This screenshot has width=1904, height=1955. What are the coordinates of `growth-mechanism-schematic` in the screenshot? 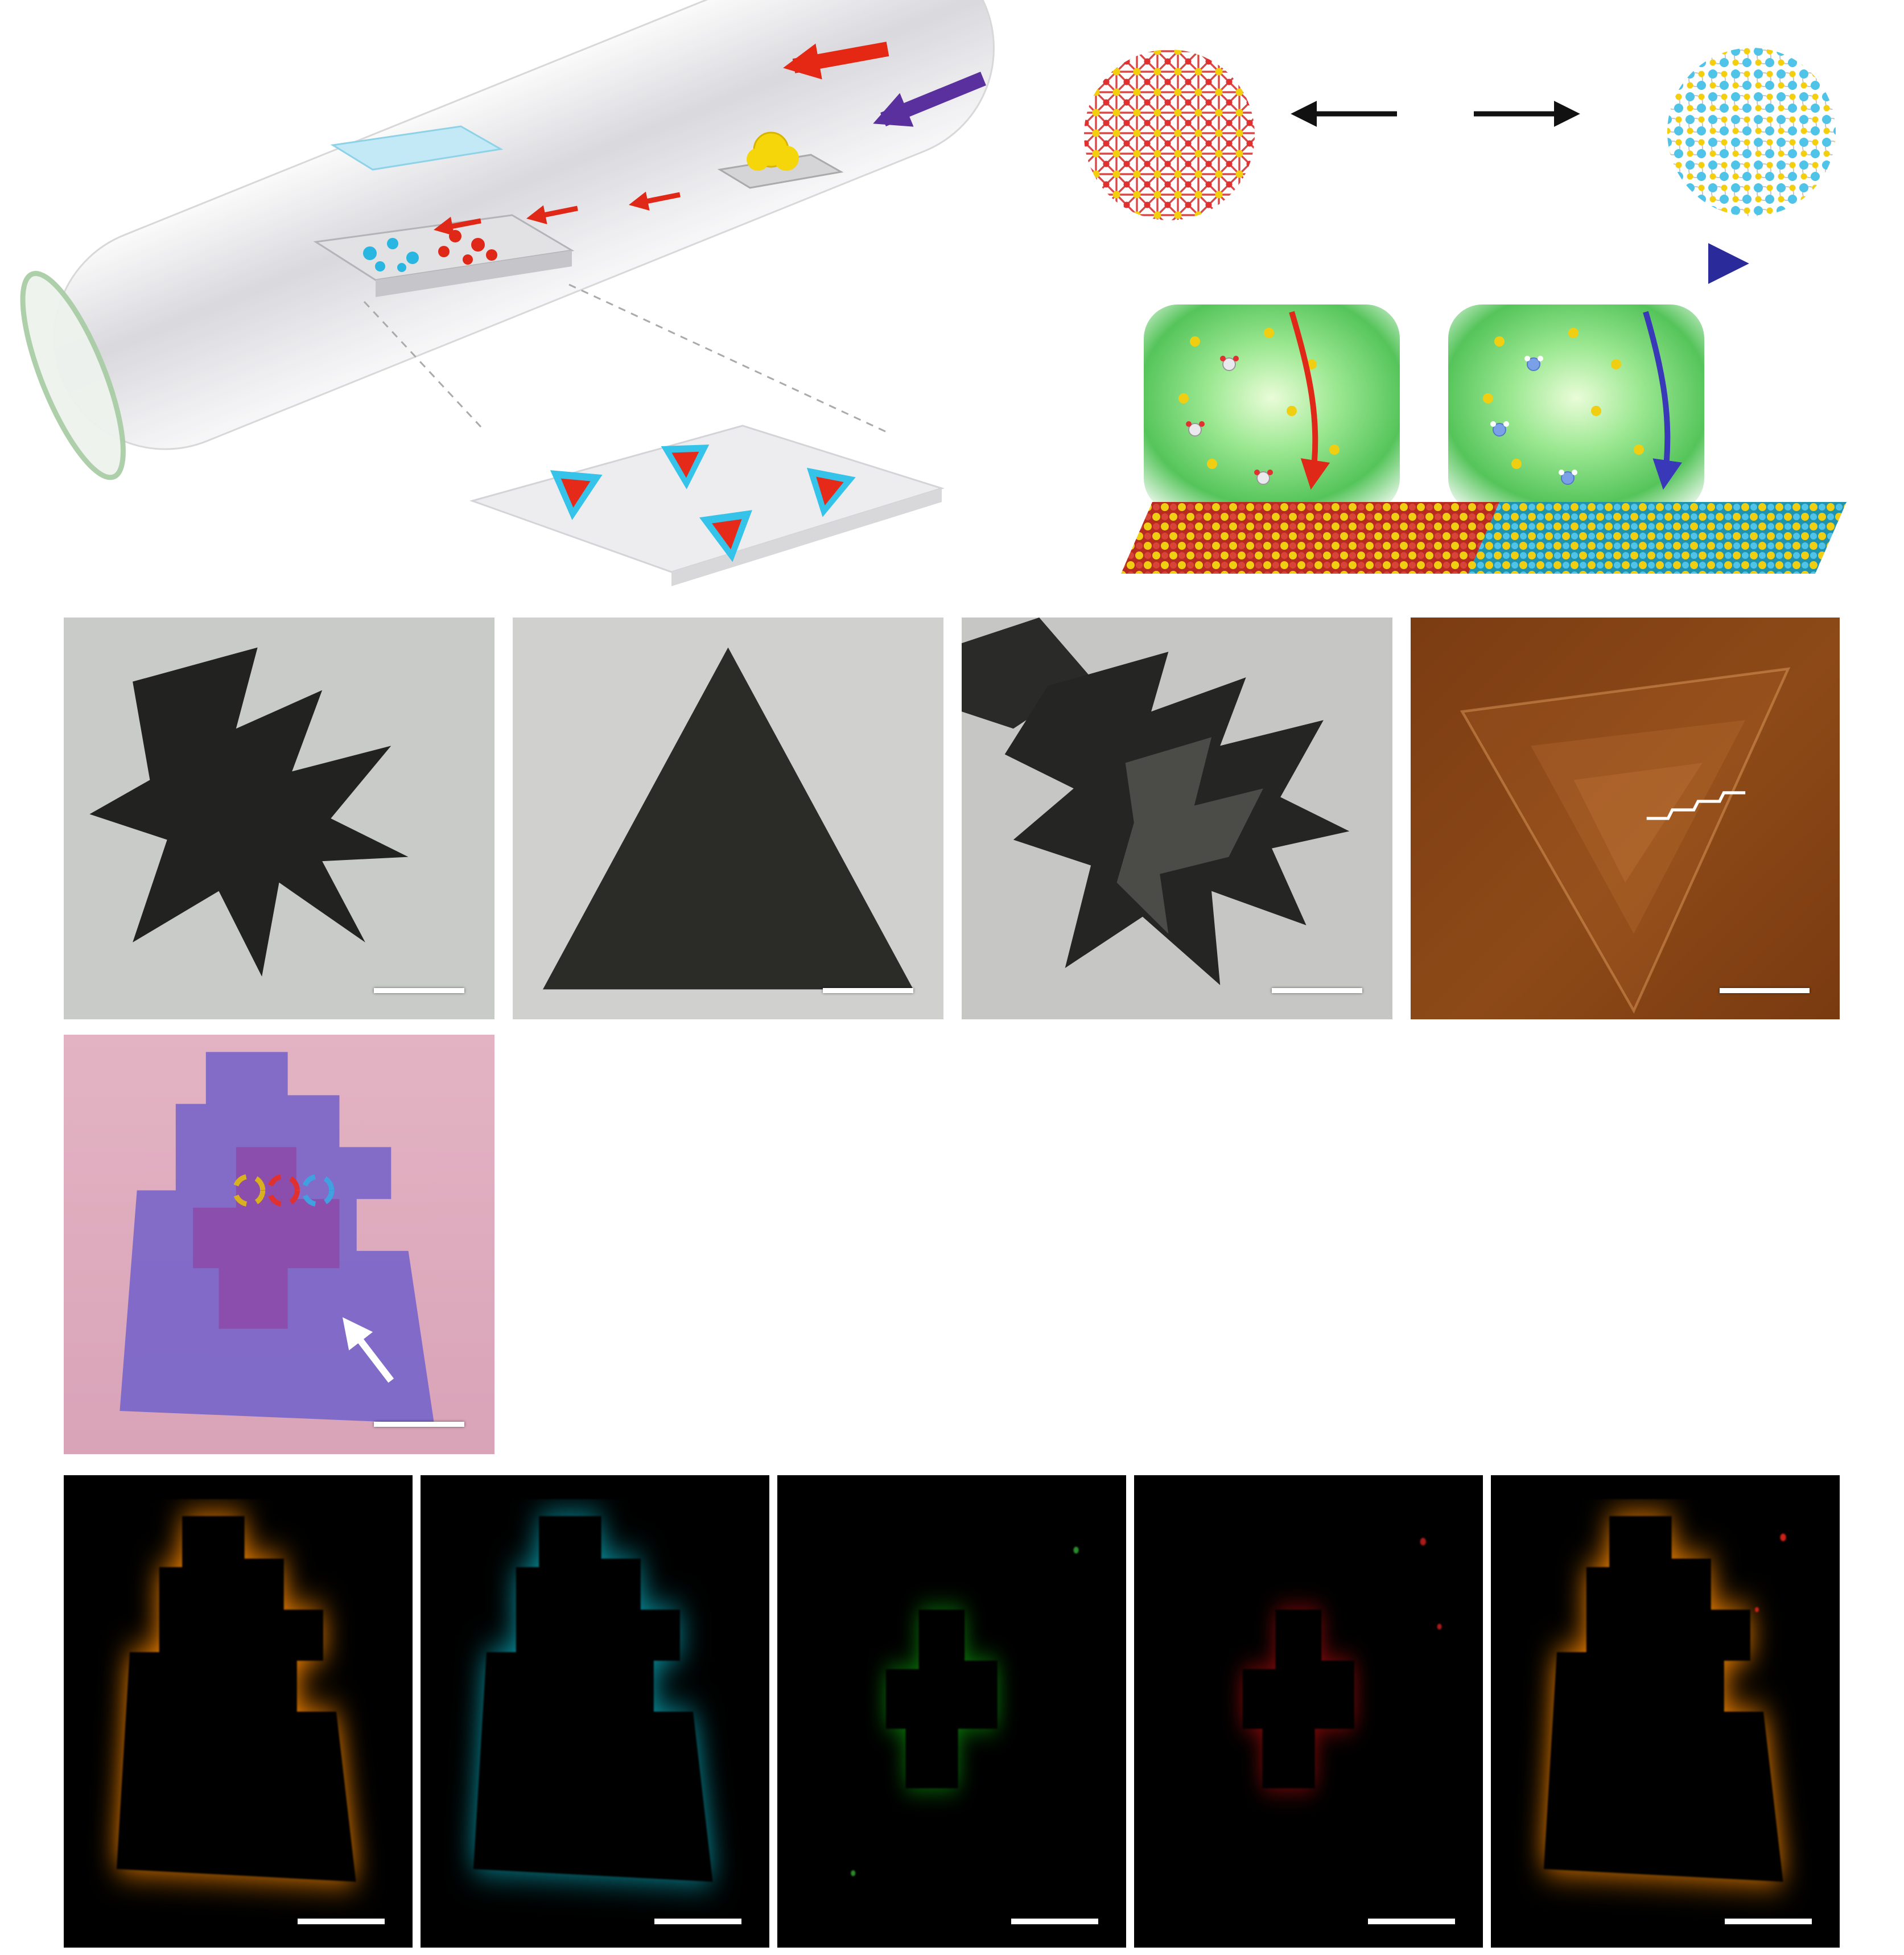 It's located at (1465, 311).